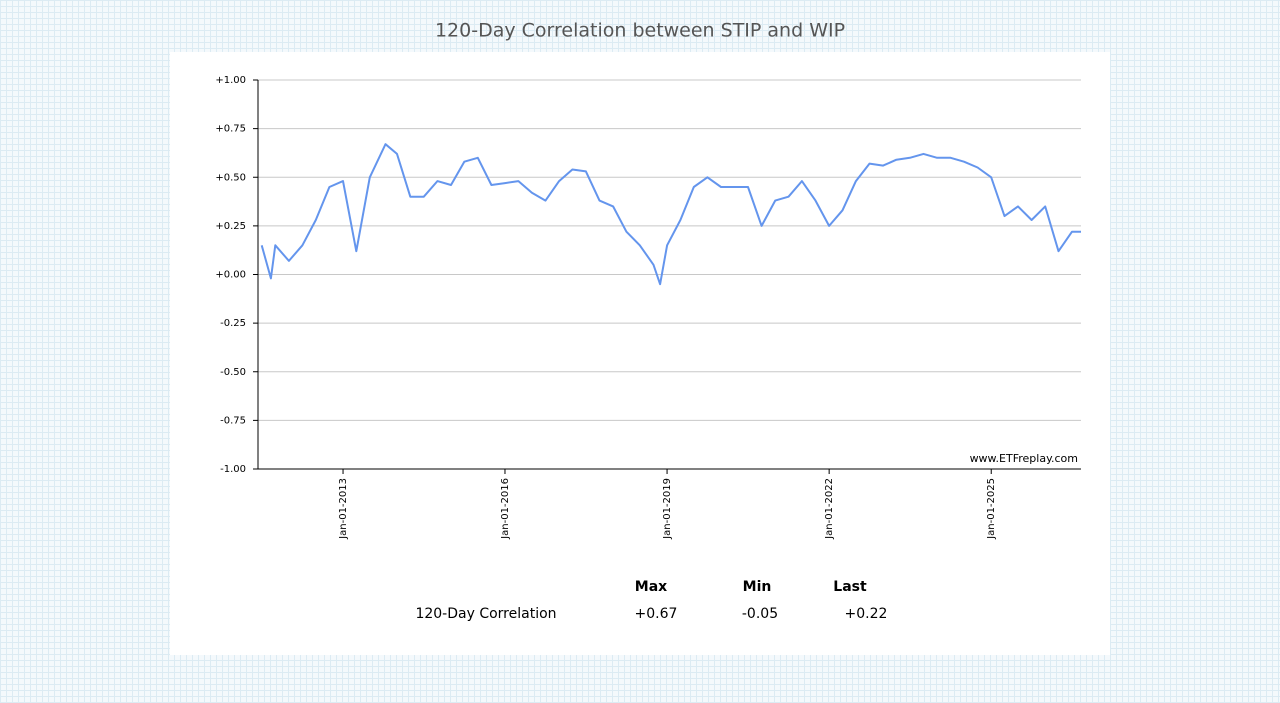 Image resolution: width=1280 pixels, height=703 pixels. I want to click on stat-value: +0.22, so click(866, 614).